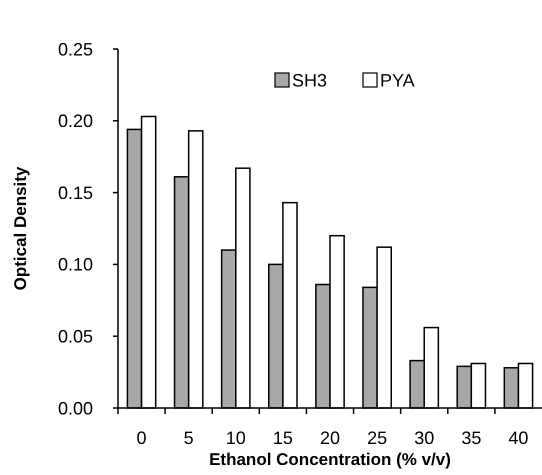 The height and width of the screenshot is (475, 542). I want to click on x-tick-label: 5, so click(189, 438).